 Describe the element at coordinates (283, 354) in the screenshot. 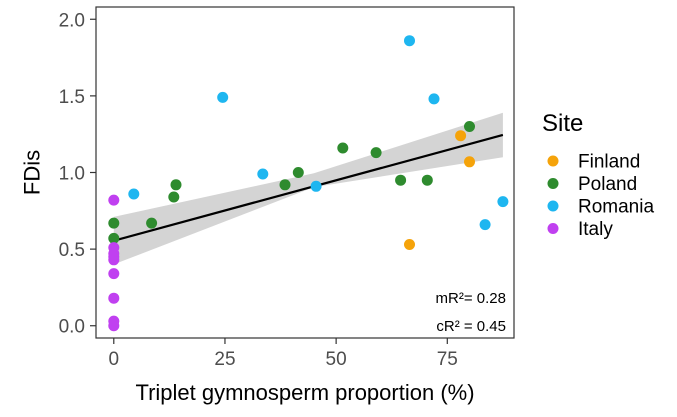

I see `x-axis-ticks: 0 25 50 75` at that location.